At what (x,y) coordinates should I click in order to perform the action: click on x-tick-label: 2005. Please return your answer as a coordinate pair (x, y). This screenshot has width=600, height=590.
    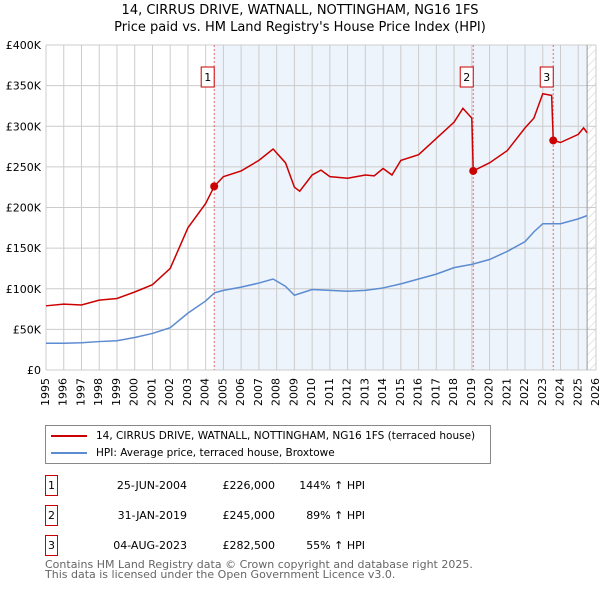
    Looking at the image, I should click on (222, 392).